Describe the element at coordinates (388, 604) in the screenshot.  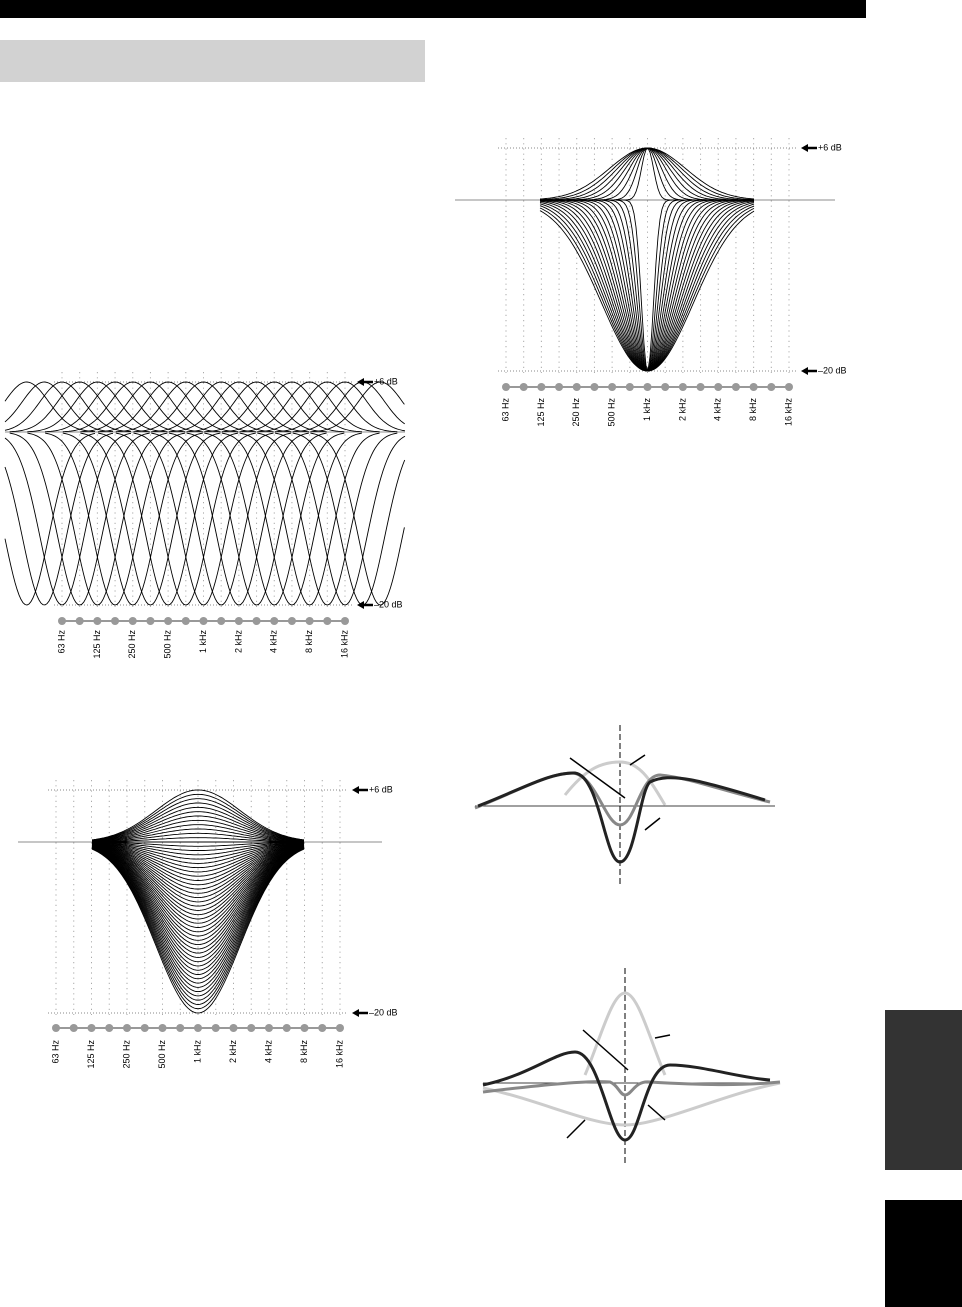
I see `level-label: –20 dB` at that location.